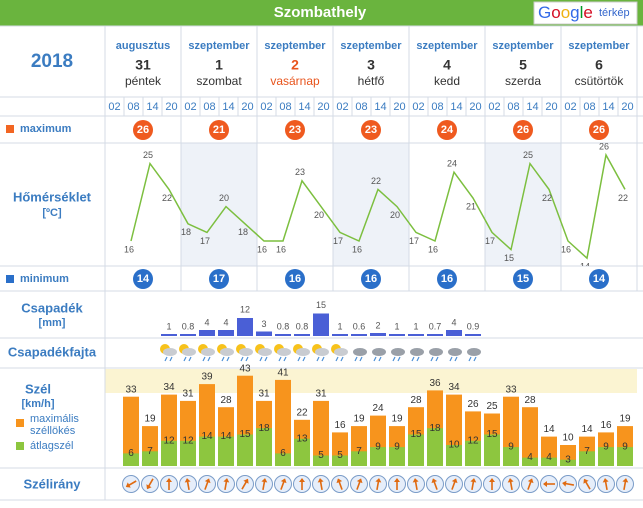 The image size is (643, 508). Describe the element at coordinates (219, 81) in the screenshot. I see `weekday: szombat` at that location.